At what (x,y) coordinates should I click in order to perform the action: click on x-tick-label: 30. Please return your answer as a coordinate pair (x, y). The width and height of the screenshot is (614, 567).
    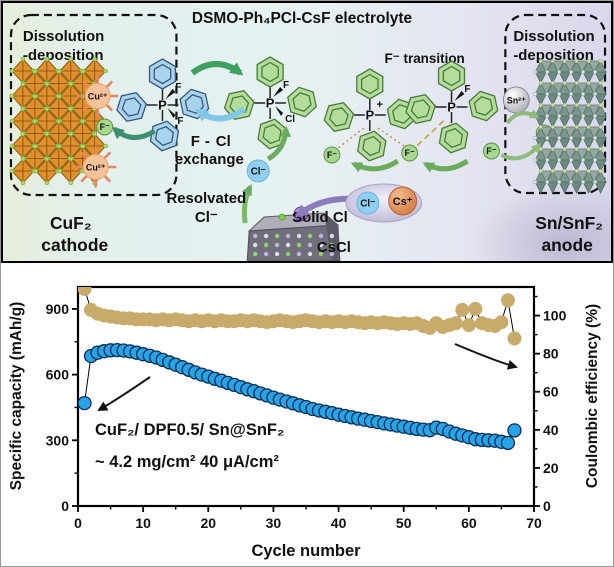
    Looking at the image, I should click on (274, 523).